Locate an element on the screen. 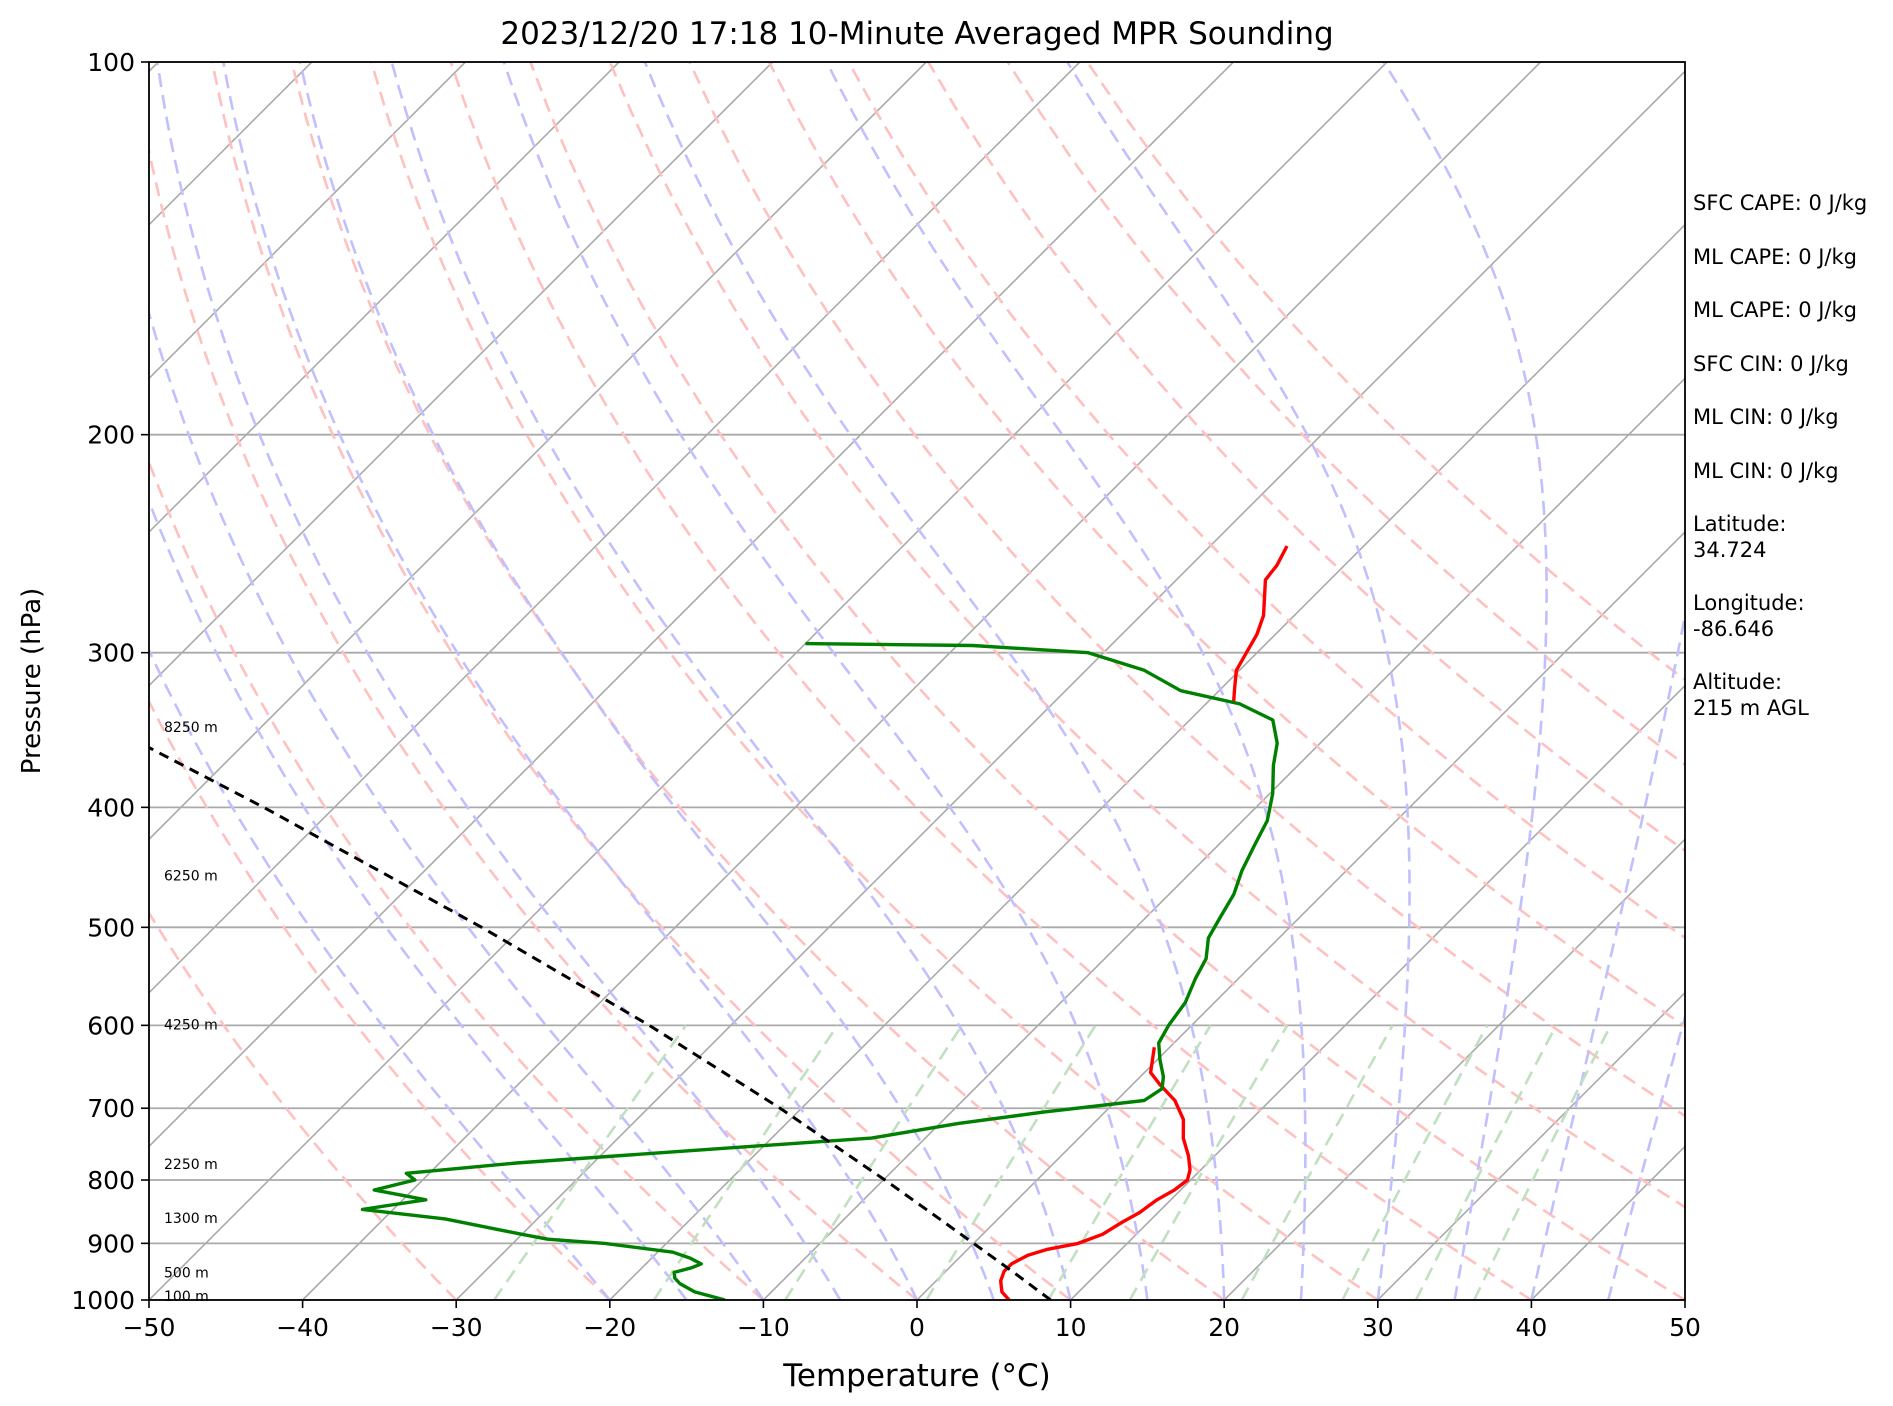 Image resolution: width=1893 pixels, height=1406 pixels. altitude-label: Altitude: 215 m AGL is located at coordinates (1751, 695).